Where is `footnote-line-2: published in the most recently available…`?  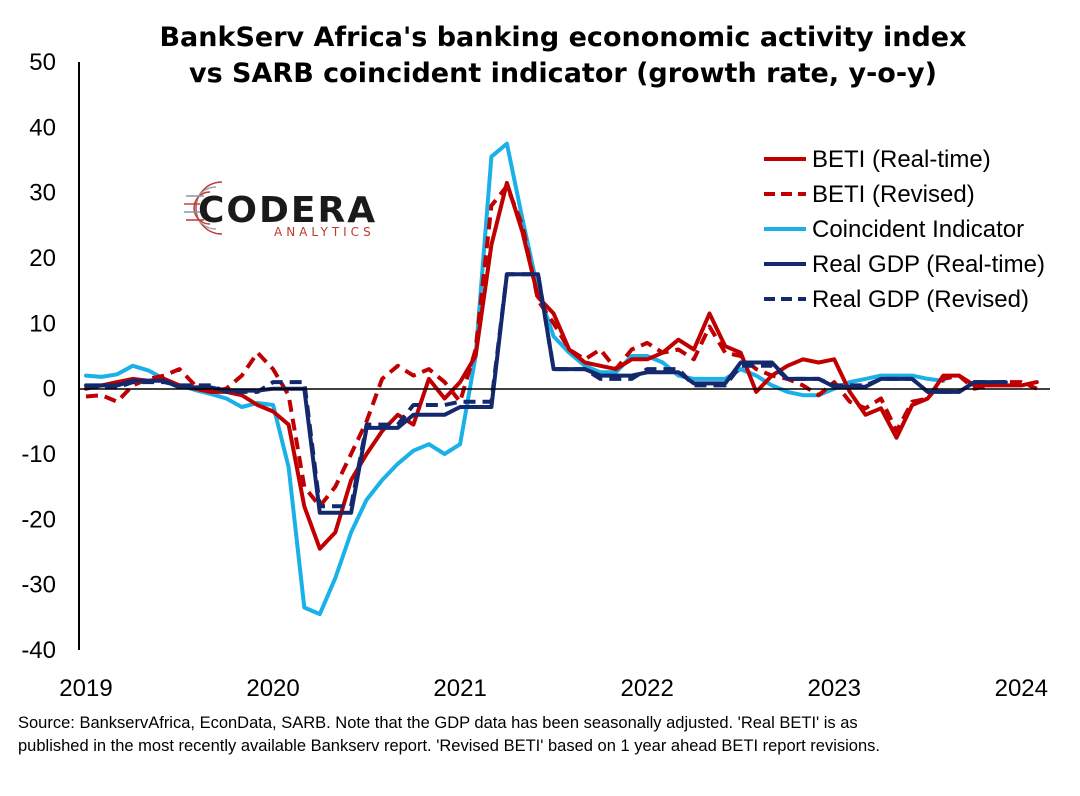 footnote-line-2: published in the most recently available… is located at coordinates (449, 746).